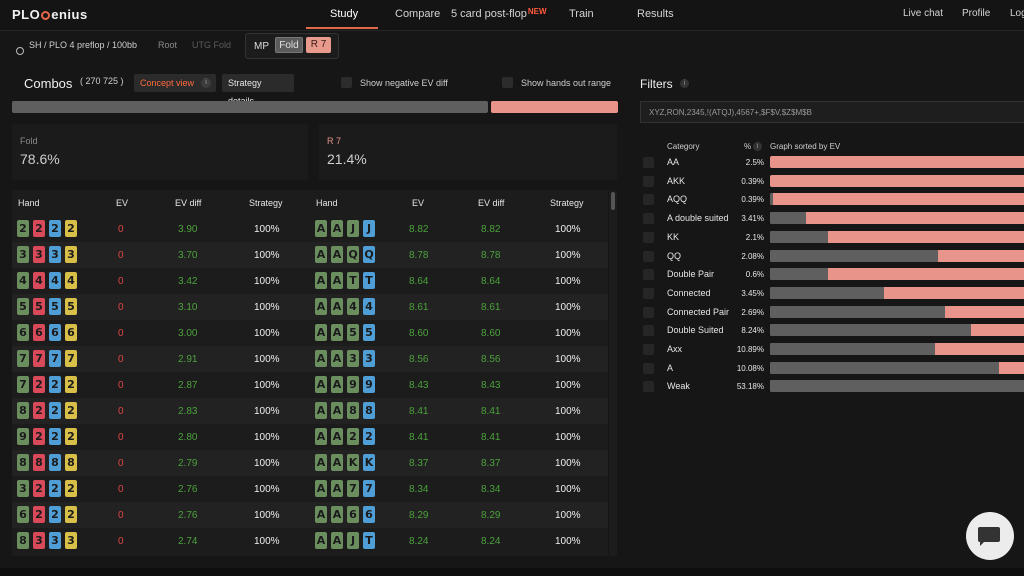 This screenshot has width=1024, height=576. Describe the element at coordinates (923, 13) in the screenshot. I see `nav-live-chat: Live chat` at that location.